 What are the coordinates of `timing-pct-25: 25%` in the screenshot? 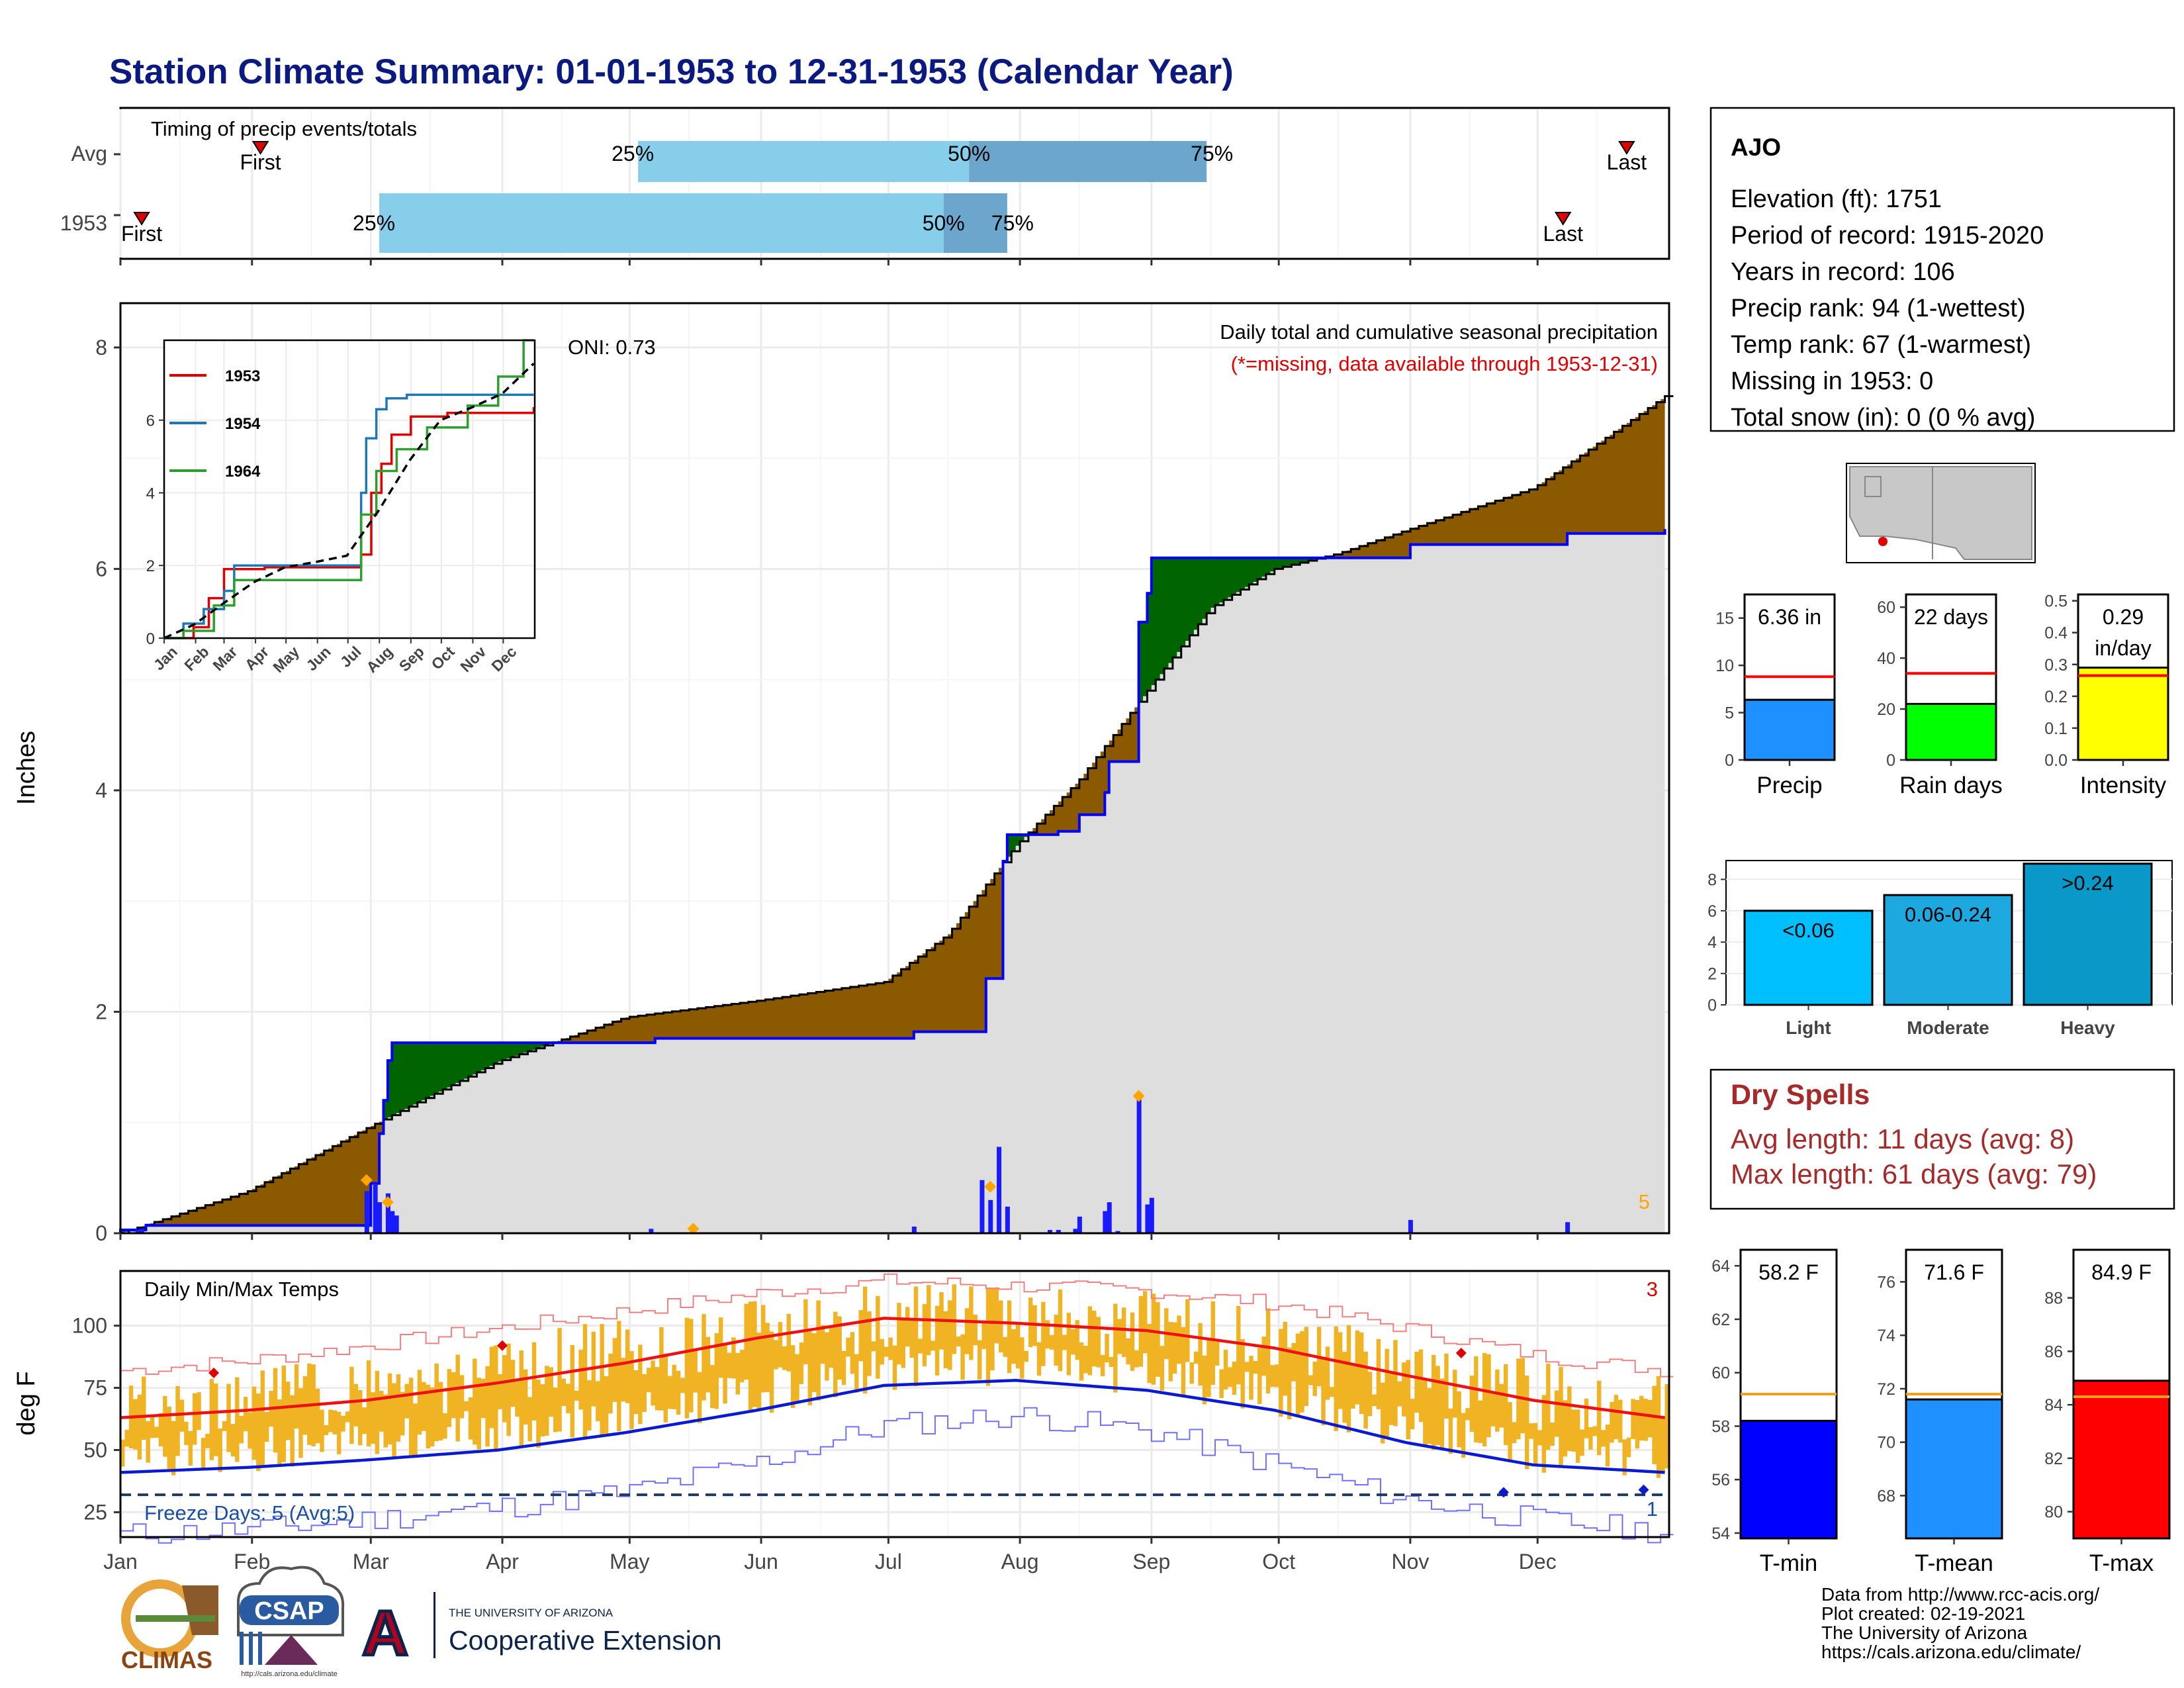 It's located at (374, 223).